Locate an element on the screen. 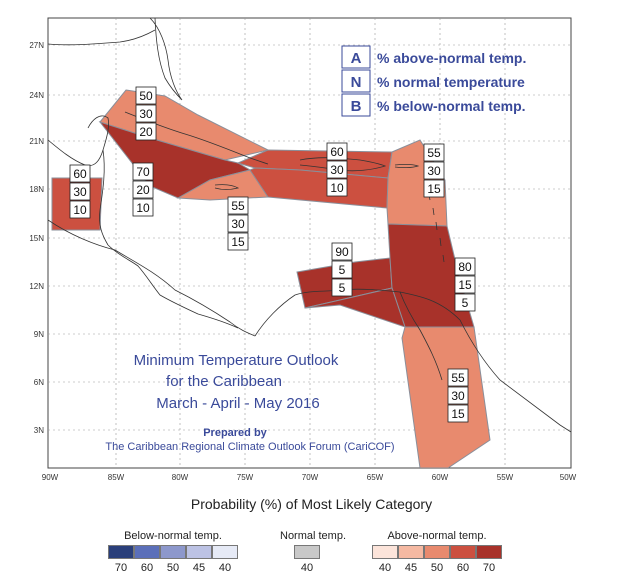  legend-normal-ticks: 40 is located at coordinates (320, 568).